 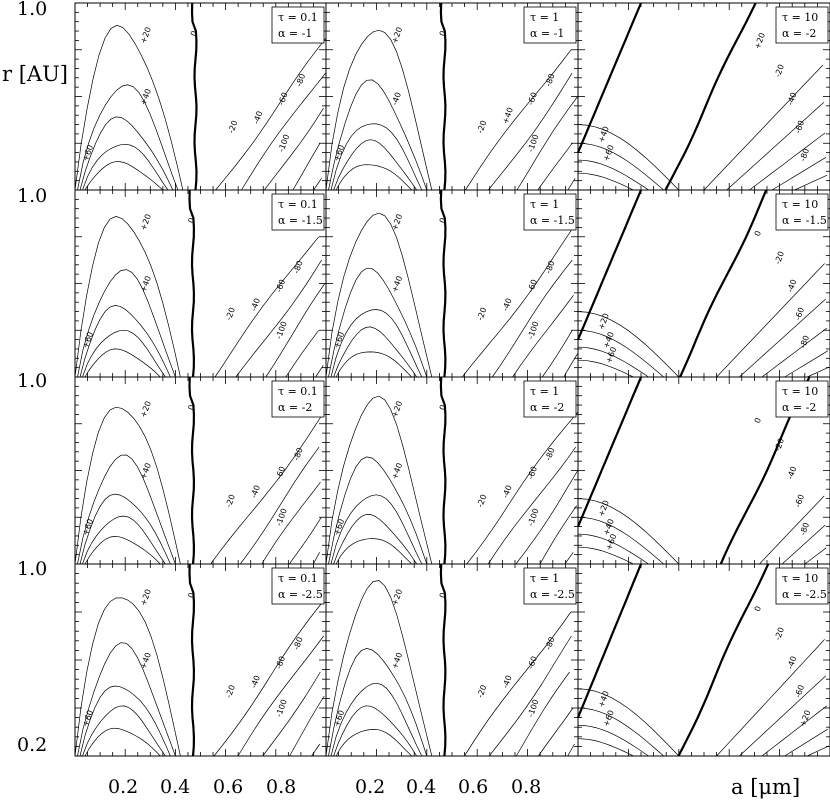 What do you see at coordinates (32, 196) in the screenshot?
I see `y-tick-label-row-2: 1.0` at bounding box center [32, 196].